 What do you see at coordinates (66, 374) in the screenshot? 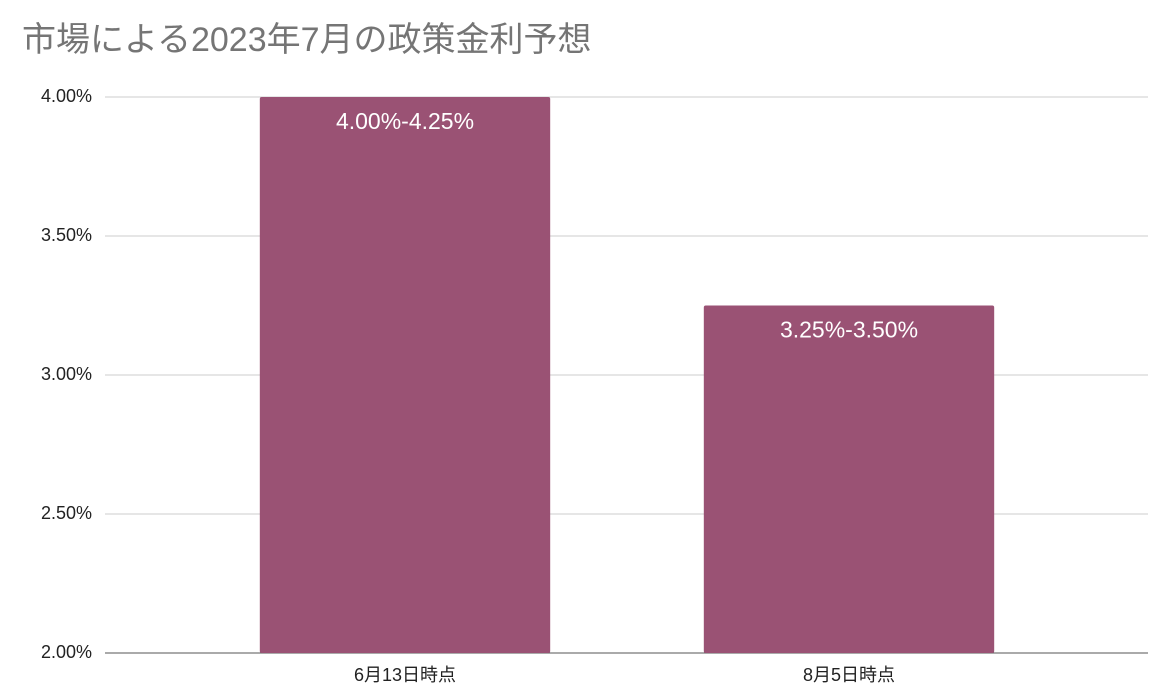
I see `y-tick-label: 3.00%` at bounding box center [66, 374].